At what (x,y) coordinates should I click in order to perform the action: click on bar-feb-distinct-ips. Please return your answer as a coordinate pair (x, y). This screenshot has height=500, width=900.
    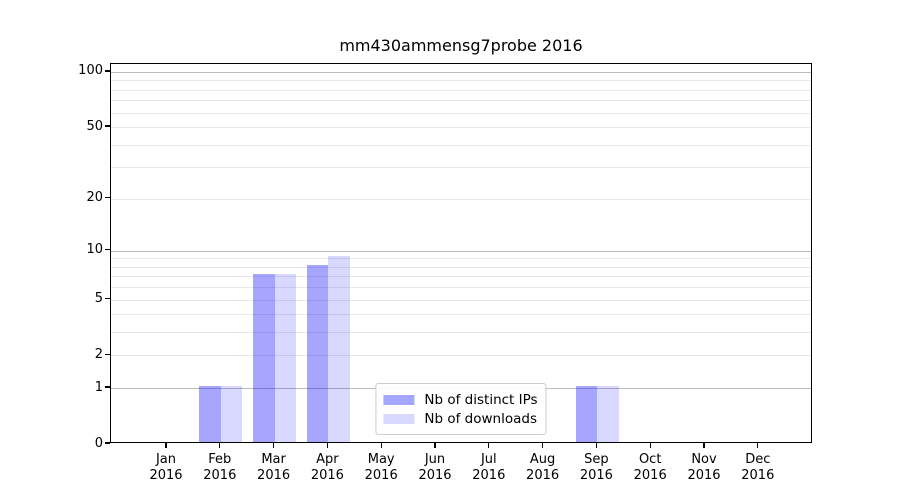
    Looking at the image, I should click on (210, 414).